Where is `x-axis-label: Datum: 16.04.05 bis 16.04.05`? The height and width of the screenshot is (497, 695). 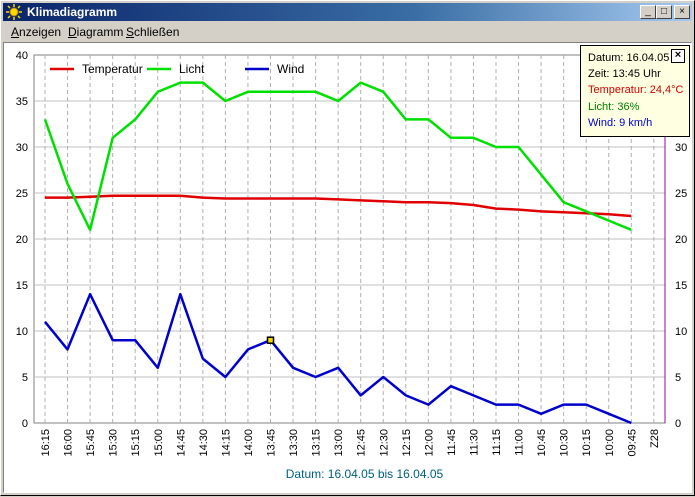 x-axis-label: Datum: 16.04.05 bis 16.04.05 is located at coordinates (365, 474).